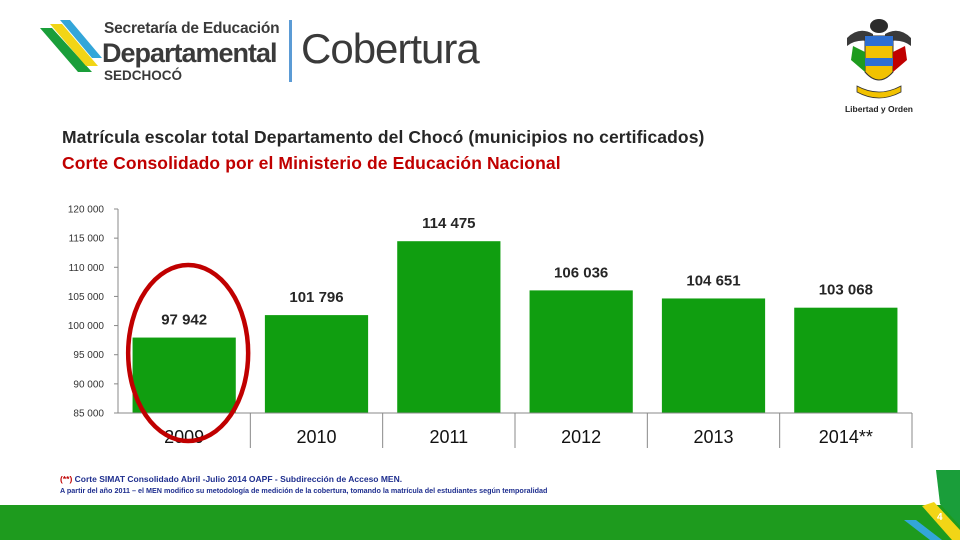 This screenshot has width=960, height=540. Describe the element at coordinates (143, 75) in the screenshot. I see `logo-text-line3: SEDCHOCÓ` at that location.